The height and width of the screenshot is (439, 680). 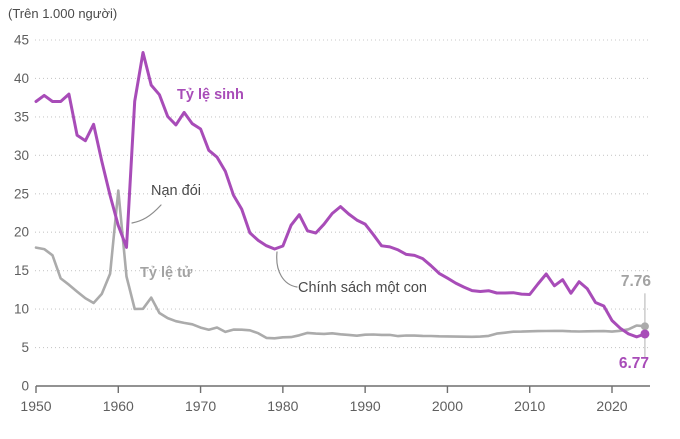 What do you see at coordinates (35, 406) in the screenshot?
I see `svg-text: 1950` at bounding box center [35, 406].